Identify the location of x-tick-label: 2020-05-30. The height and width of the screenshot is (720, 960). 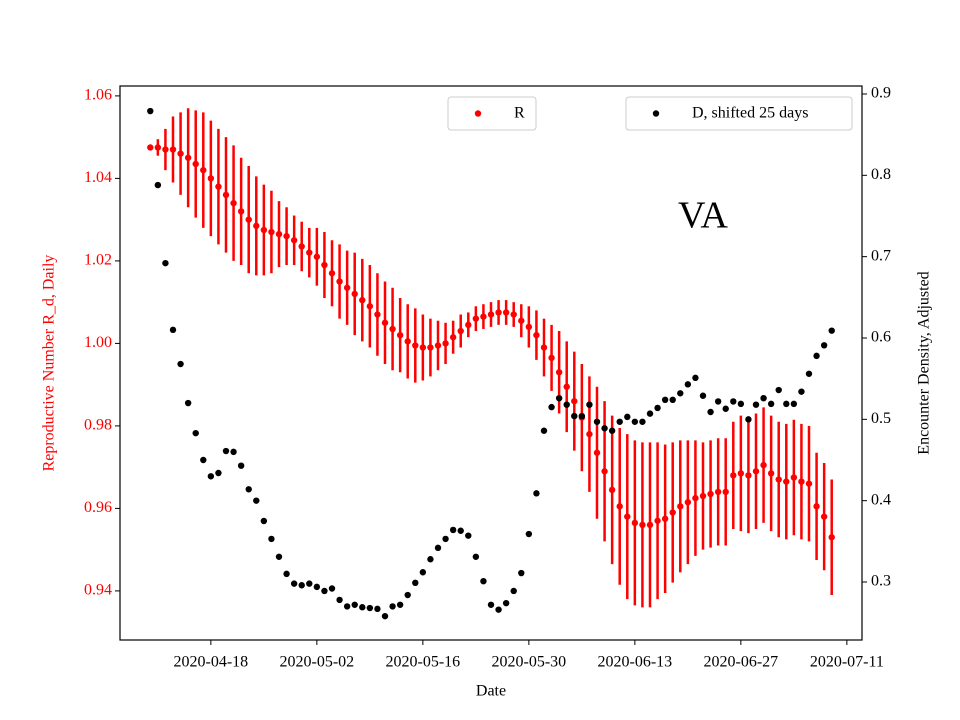
(529, 662).